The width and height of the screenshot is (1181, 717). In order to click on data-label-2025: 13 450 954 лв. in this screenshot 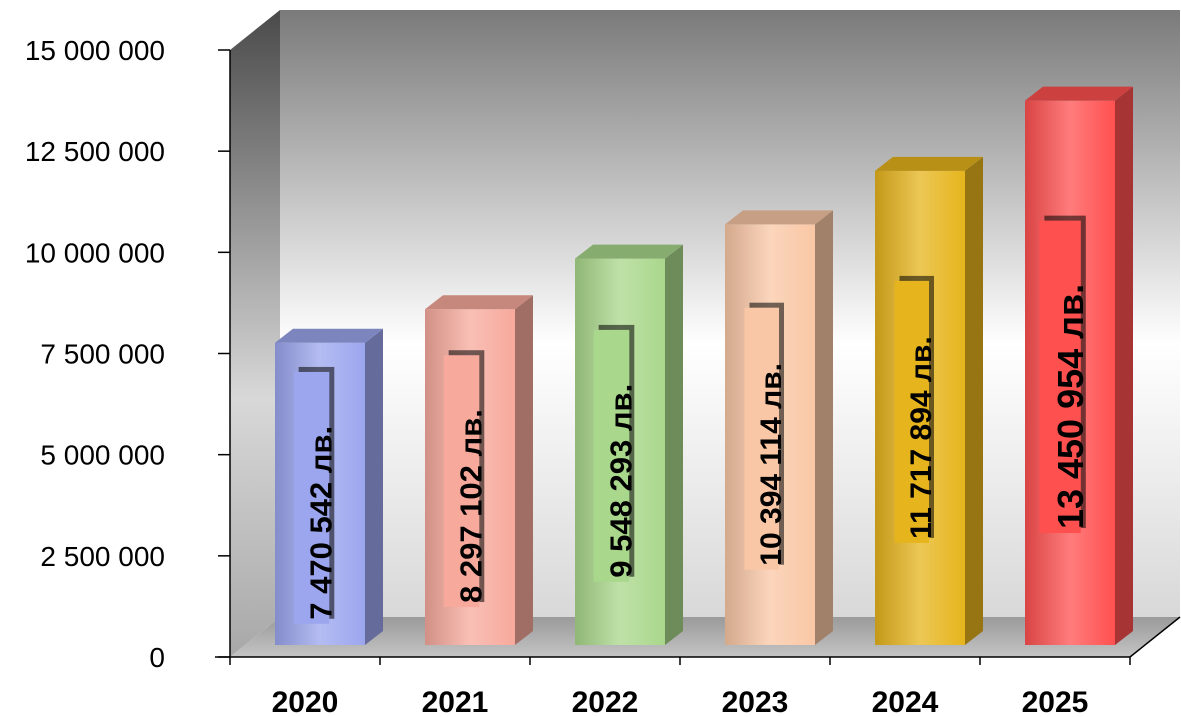, I will do `click(1065, 374)`.